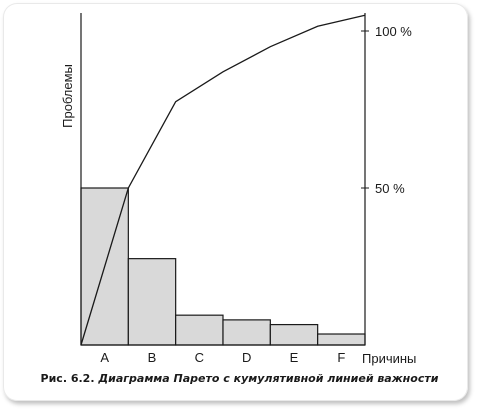 The width and height of the screenshot is (479, 411). Describe the element at coordinates (389, 358) in the screenshot. I see `x-axis-label: Причины` at that location.